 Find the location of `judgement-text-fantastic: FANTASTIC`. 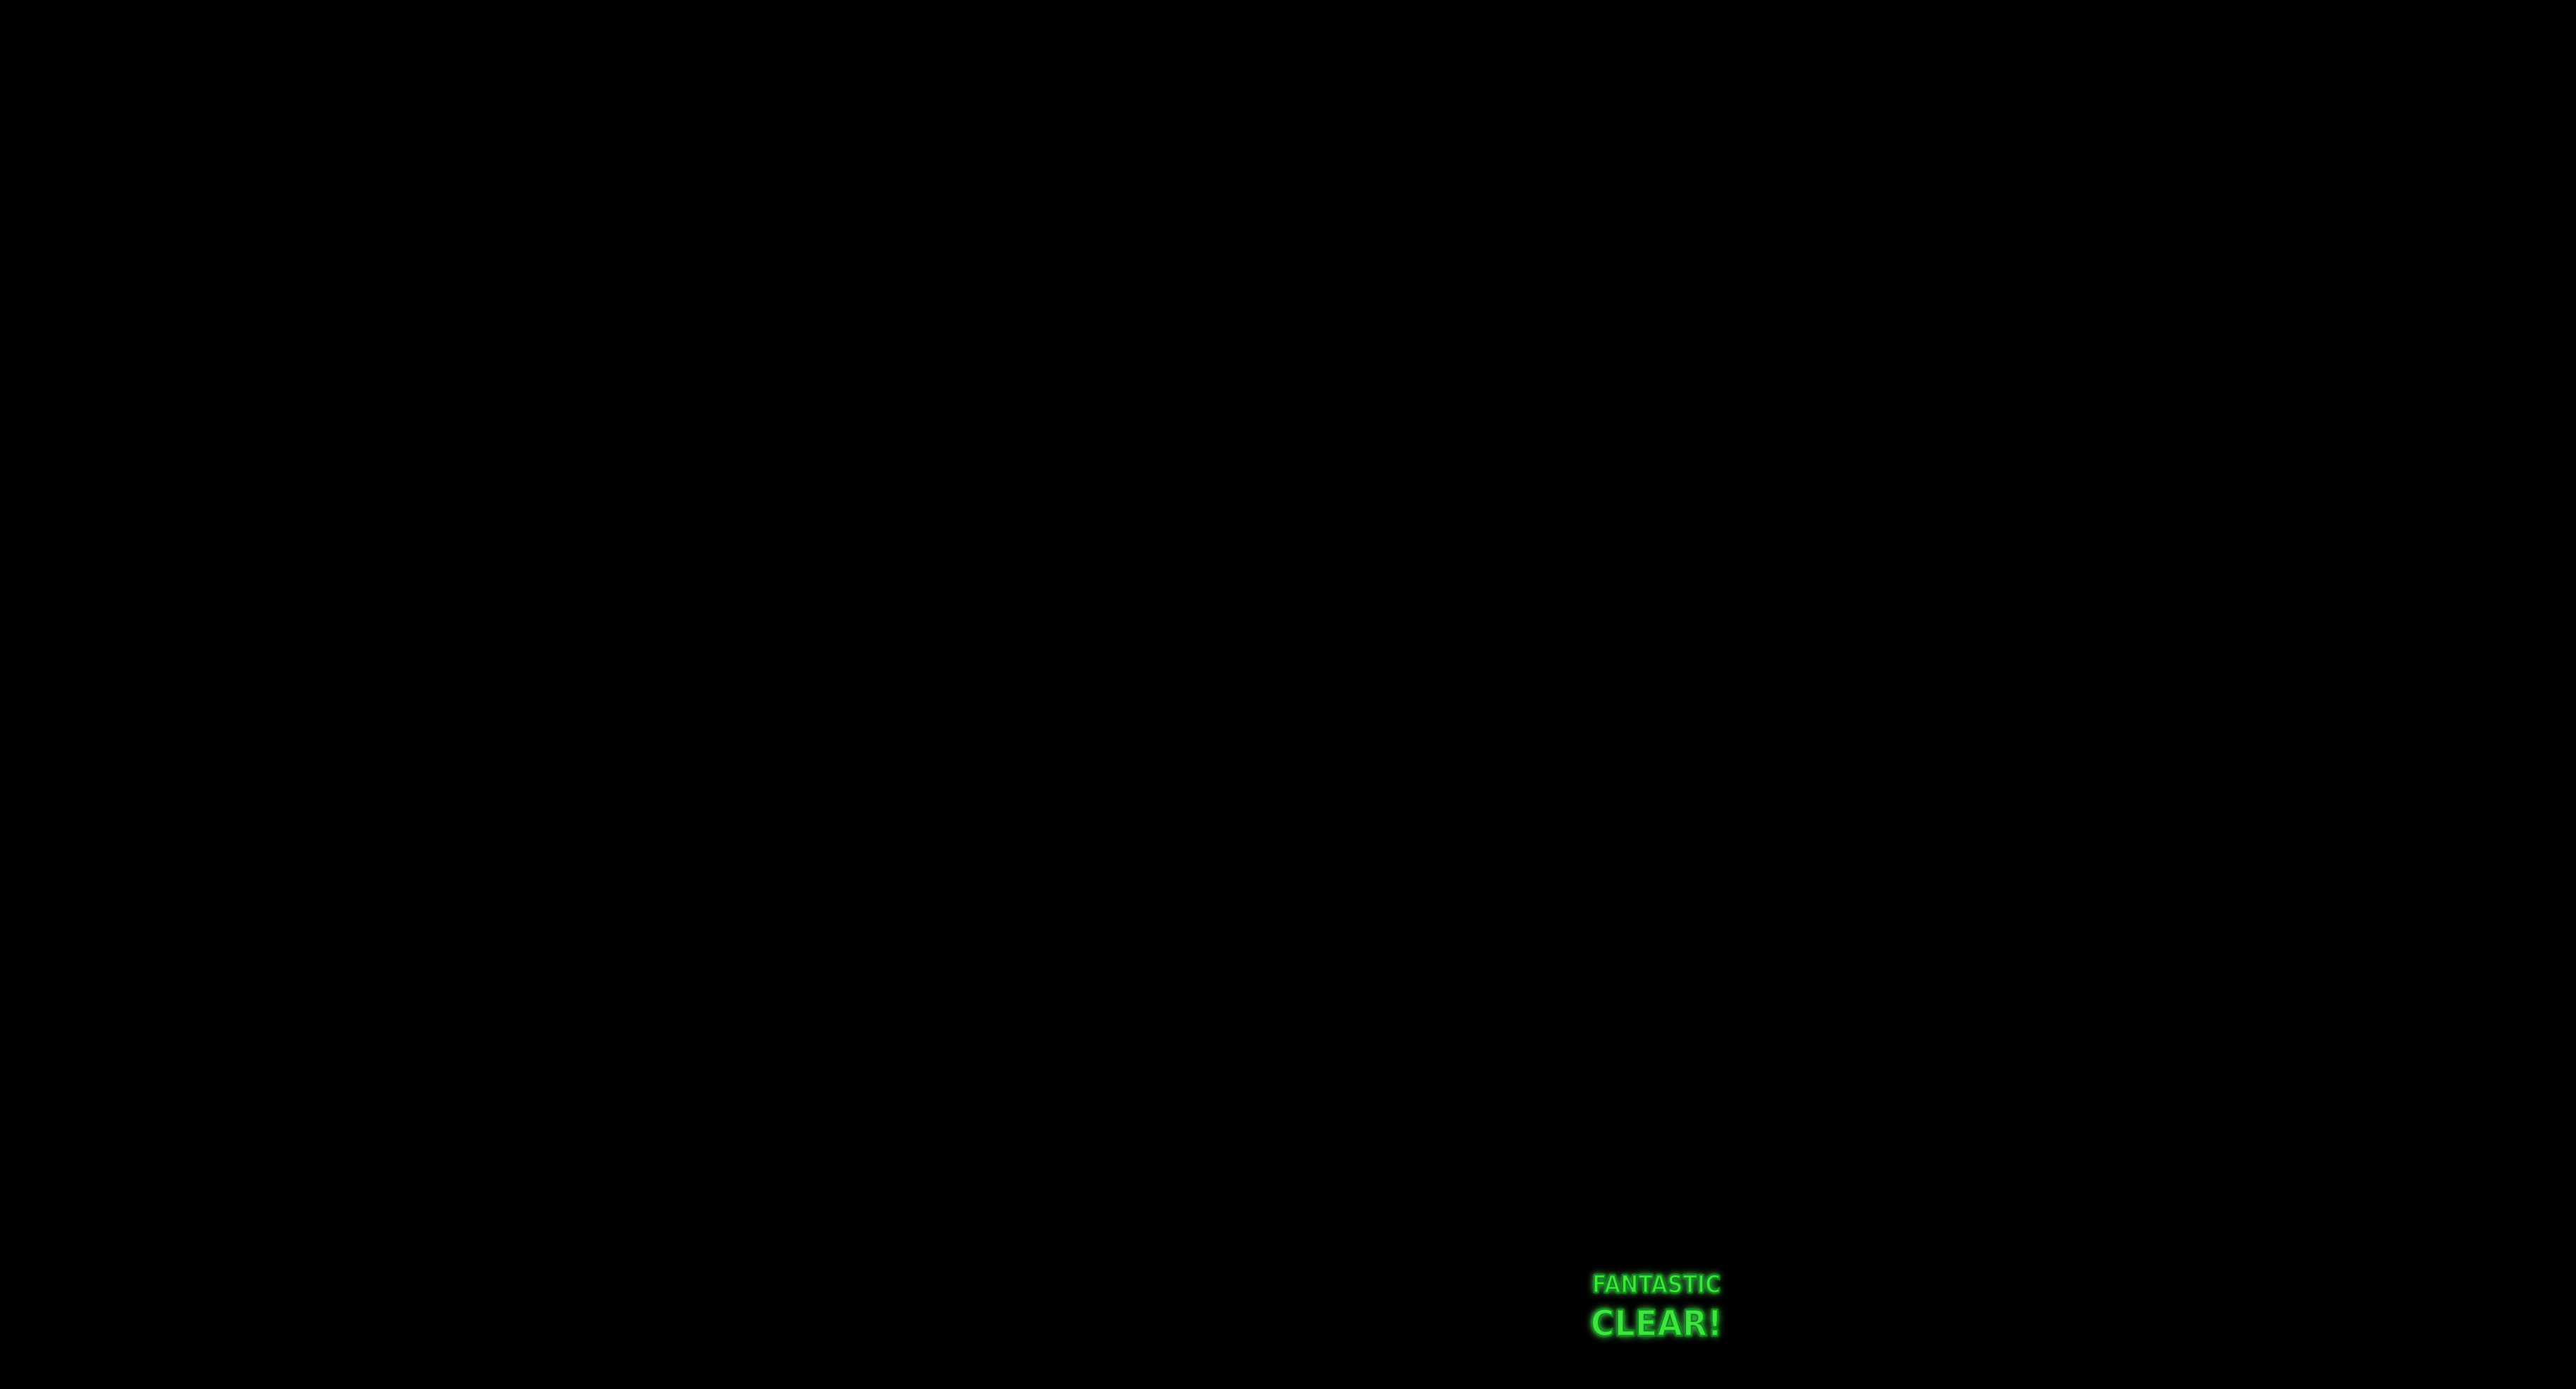

judgement-text-fantastic: FANTASTIC is located at coordinates (1656, 1284).